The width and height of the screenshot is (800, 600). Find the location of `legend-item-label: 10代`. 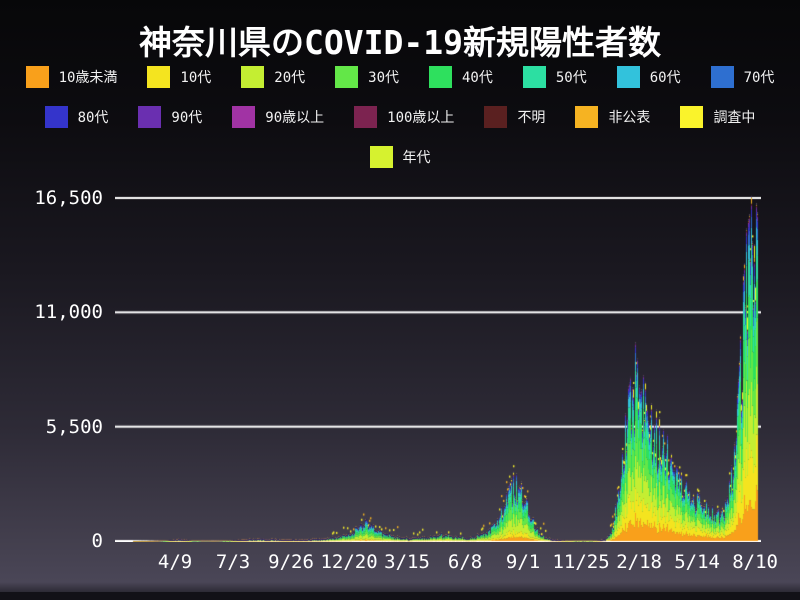

legend-item-label: 10代 is located at coordinates (196, 78).